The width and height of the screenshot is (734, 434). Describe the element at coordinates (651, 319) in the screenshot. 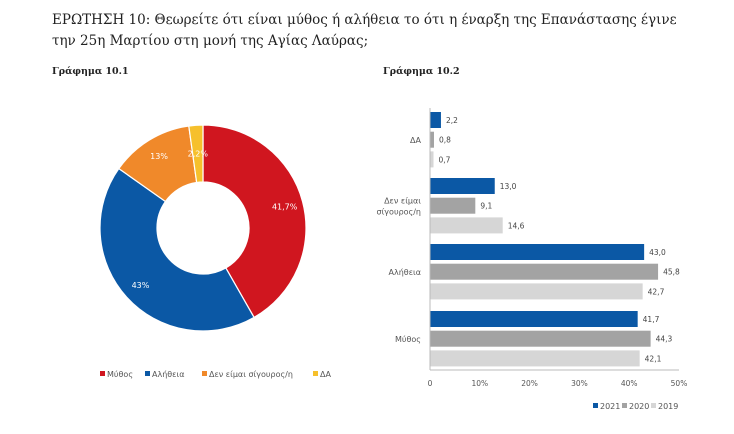

I see `bar-label-2021-3: 41,7` at that location.